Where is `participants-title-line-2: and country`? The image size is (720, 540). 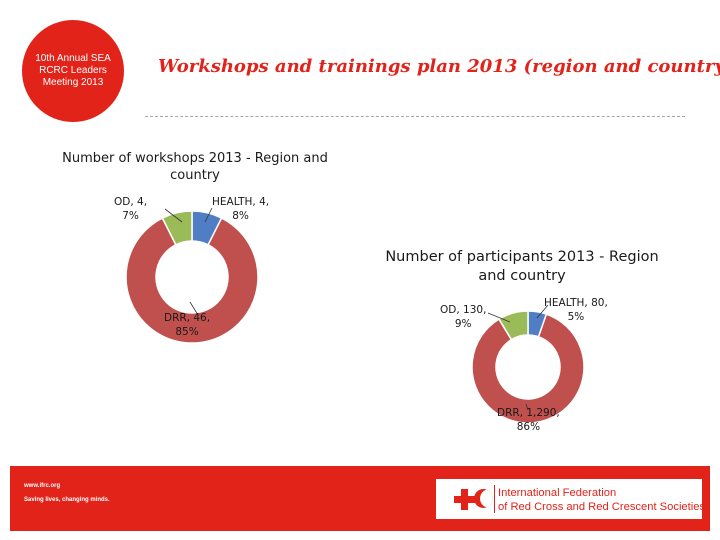 participants-title-line-2: and country is located at coordinates (522, 276).